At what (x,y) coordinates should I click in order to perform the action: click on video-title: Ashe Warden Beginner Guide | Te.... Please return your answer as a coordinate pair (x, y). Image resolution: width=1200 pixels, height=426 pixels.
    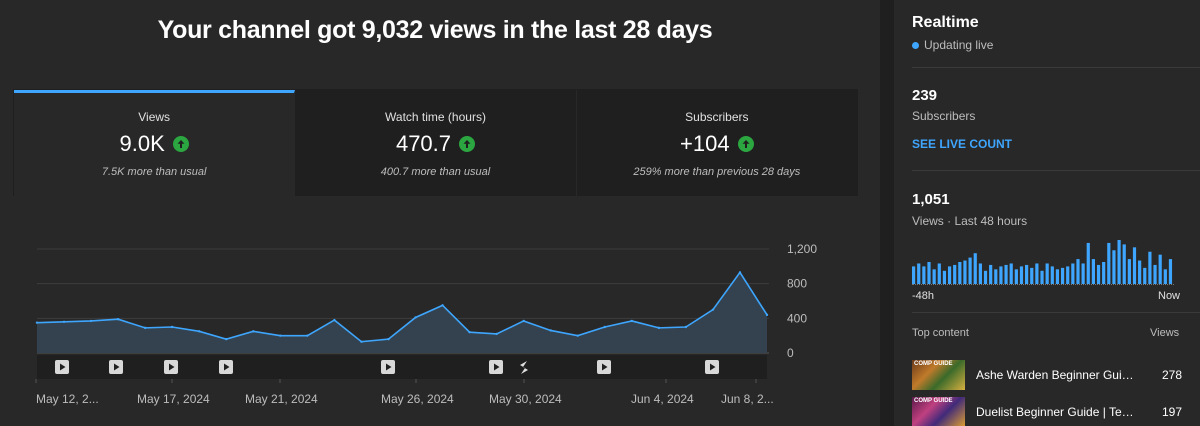
    Looking at the image, I should click on (1056, 375).